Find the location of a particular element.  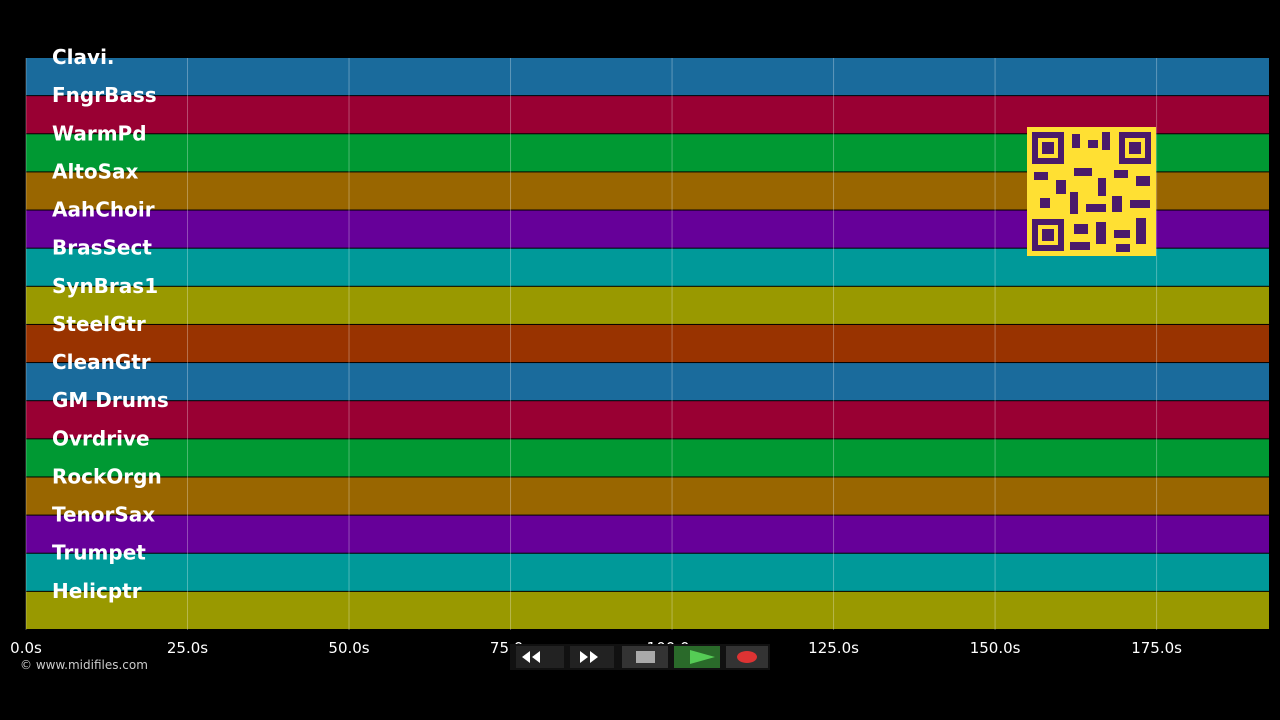

play-button is located at coordinates (697, 657).